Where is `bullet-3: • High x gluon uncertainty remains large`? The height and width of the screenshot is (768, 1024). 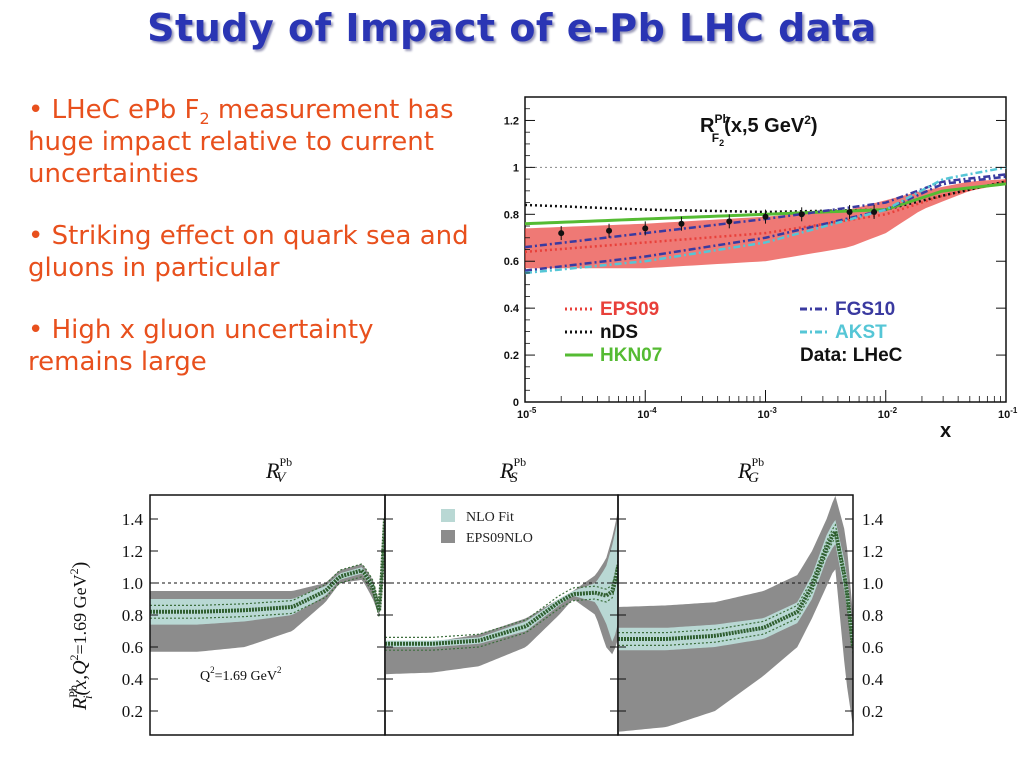 bullet-3: • High x gluon uncertainty remains large is located at coordinates (201, 346).